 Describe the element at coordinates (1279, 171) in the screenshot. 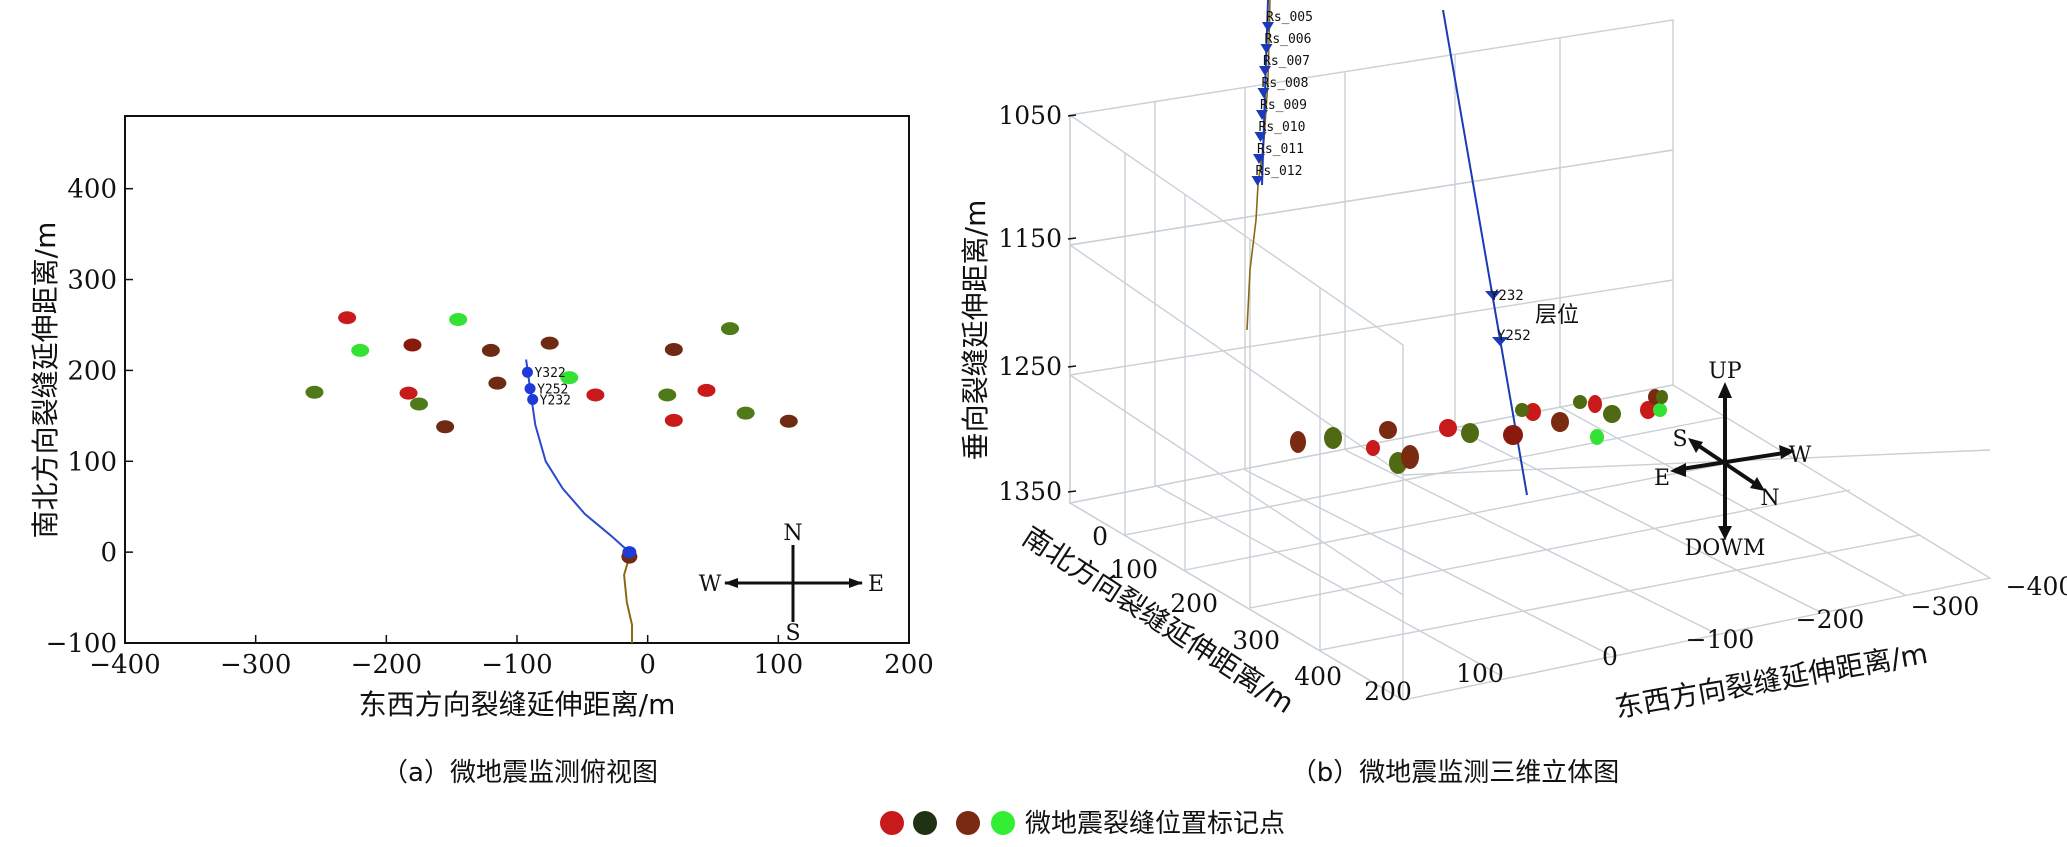

I see `station-label: Rs_012` at that location.